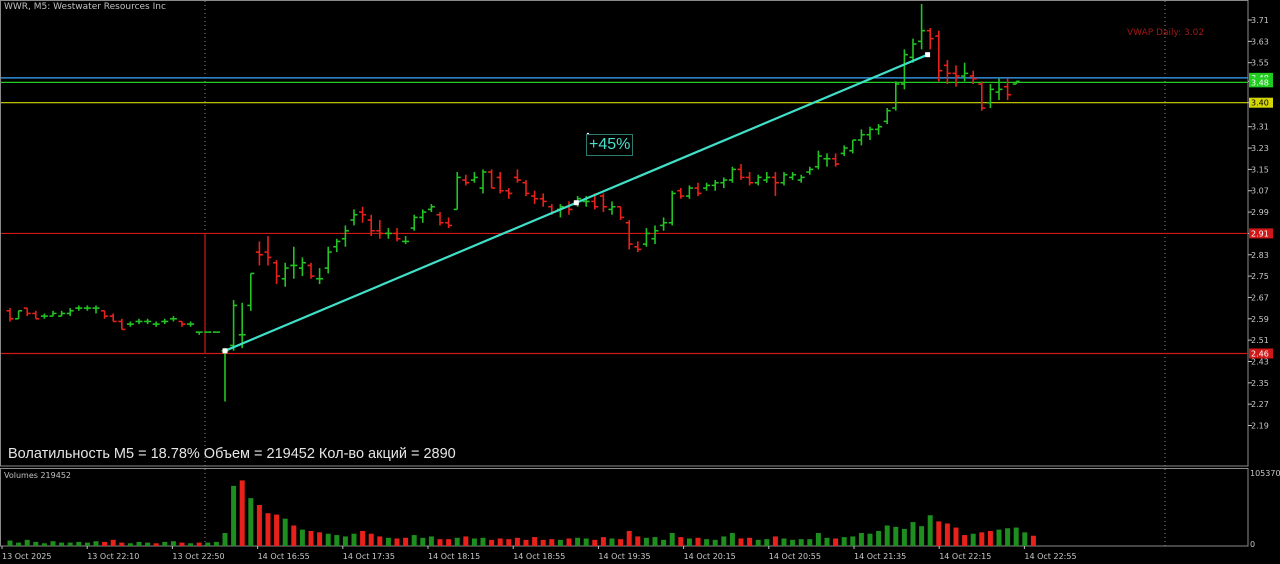  Describe the element at coordinates (1260, 276) in the screenshot. I see `y-tick-label: 2.75` at that location.